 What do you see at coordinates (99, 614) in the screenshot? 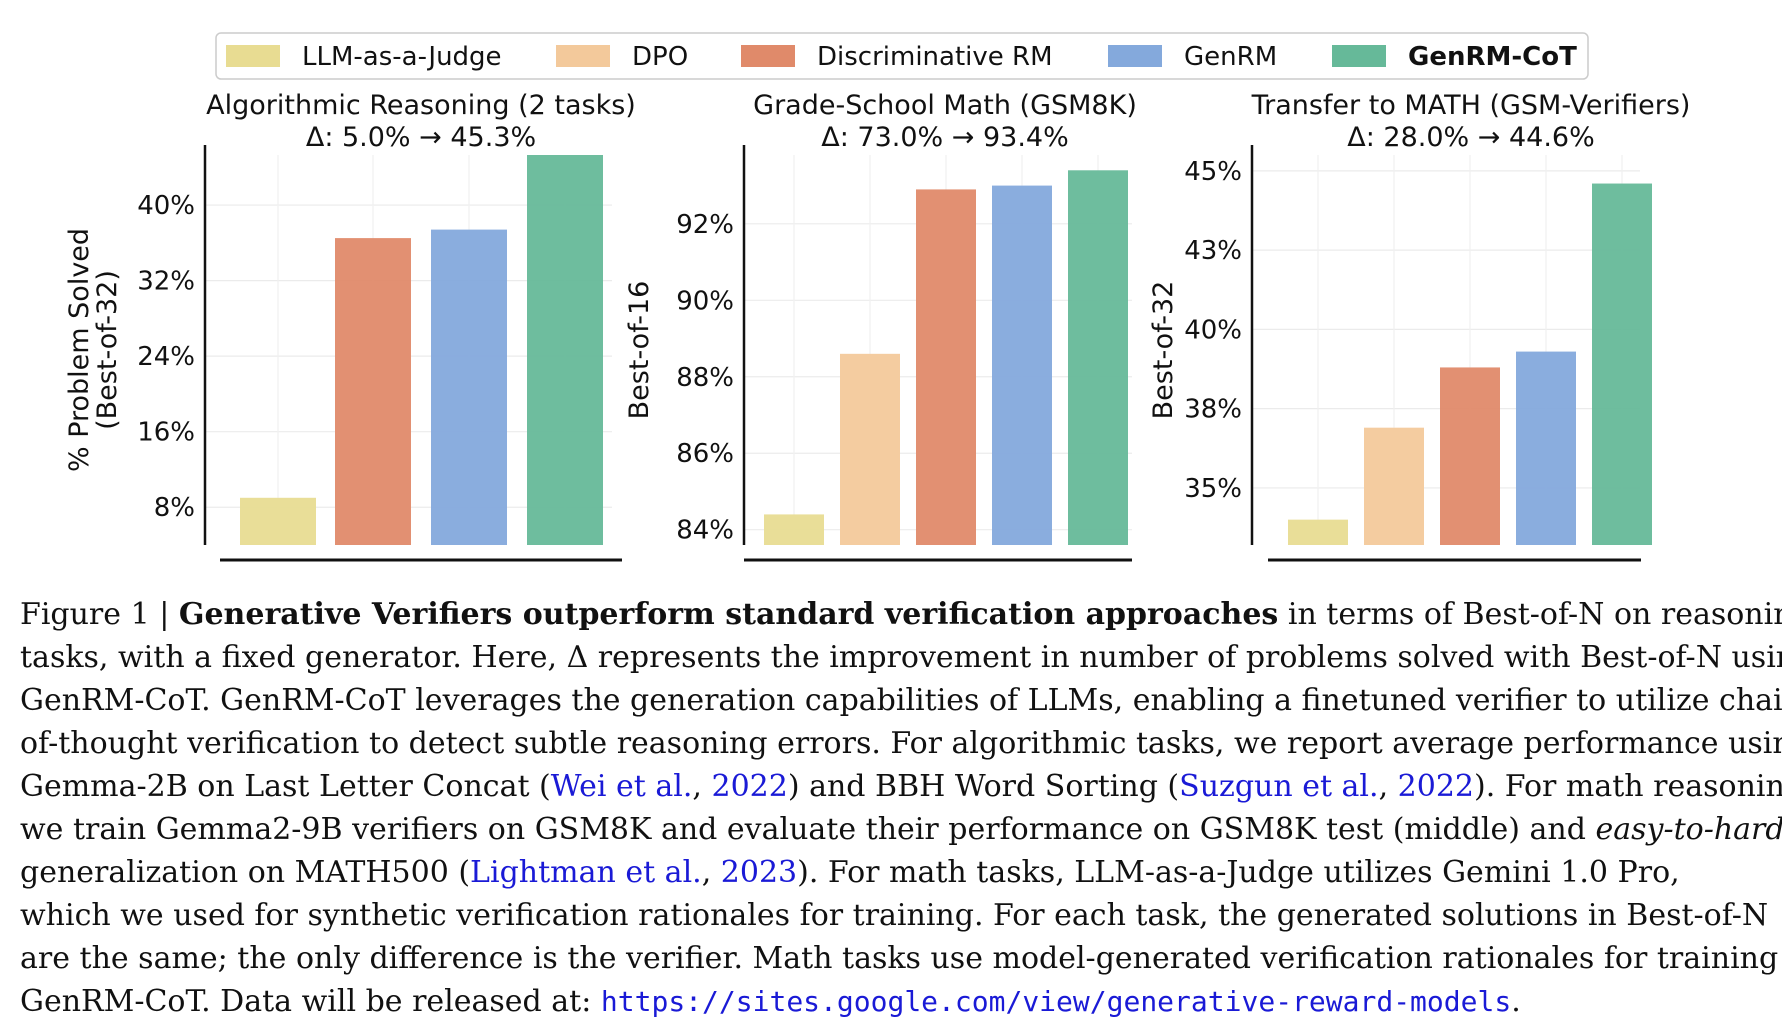
I see `caption-figure-label: Figure 1 |` at bounding box center [99, 614].